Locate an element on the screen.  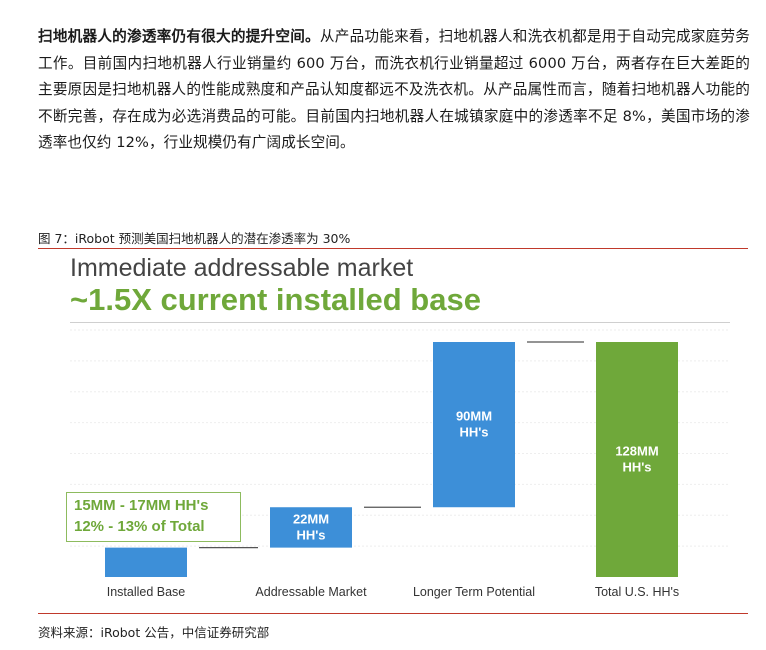
bar-total-u-s-hh-s is located at coordinates (637, 459).